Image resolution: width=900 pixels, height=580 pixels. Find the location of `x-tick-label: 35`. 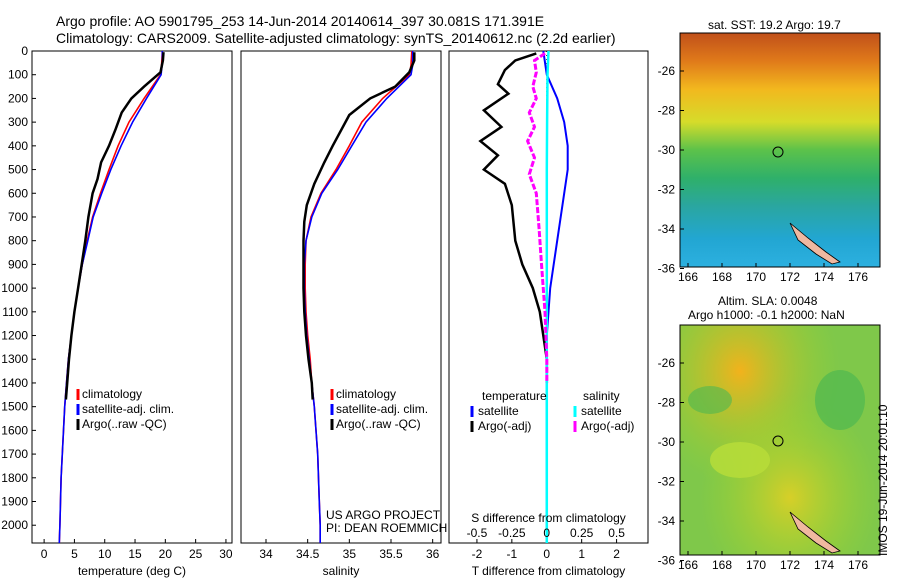

x-tick-label: 35 is located at coordinates (350, 554).